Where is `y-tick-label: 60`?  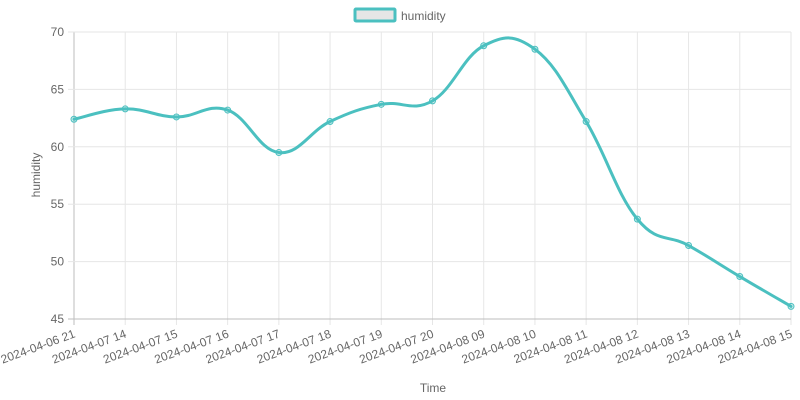 y-tick-label: 60 is located at coordinates (58, 147).